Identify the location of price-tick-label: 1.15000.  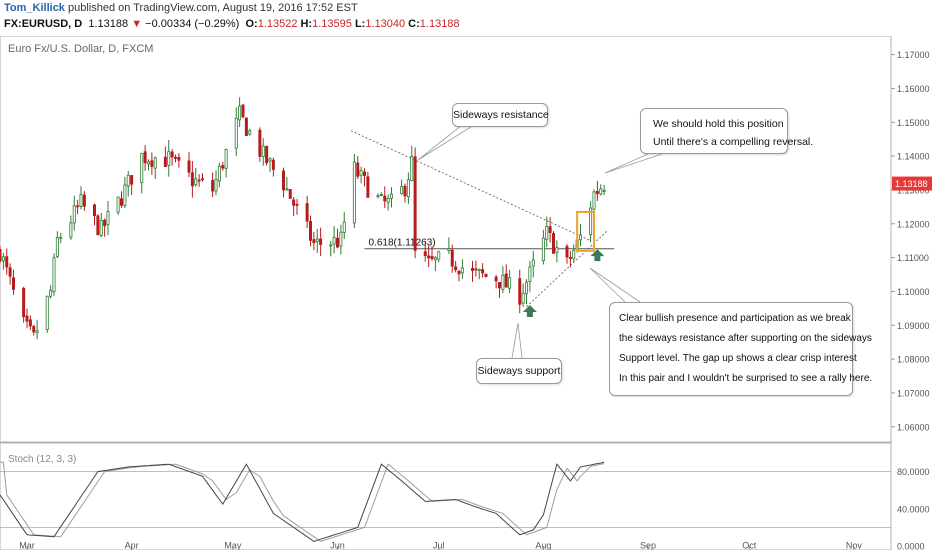
(913, 123).